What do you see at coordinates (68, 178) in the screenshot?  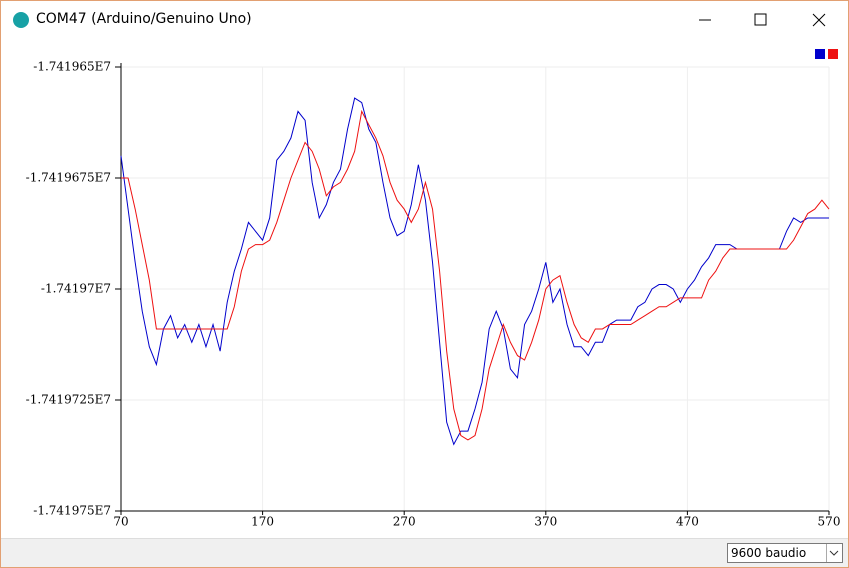 I see `y-tick-label: -1.7419675E7` at bounding box center [68, 178].